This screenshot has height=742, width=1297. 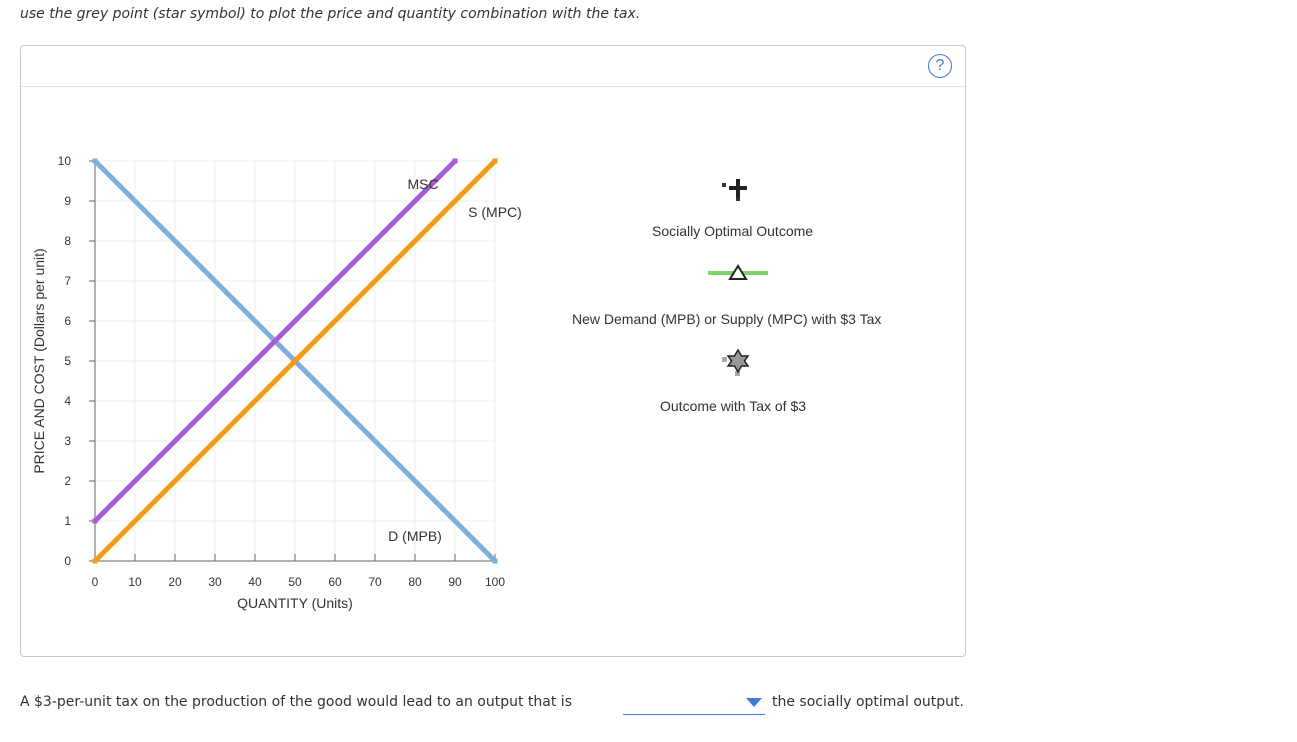 What do you see at coordinates (455, 582) in the screenshot?
I see `x-tick-label: 90` at bounding box center [455, 582].